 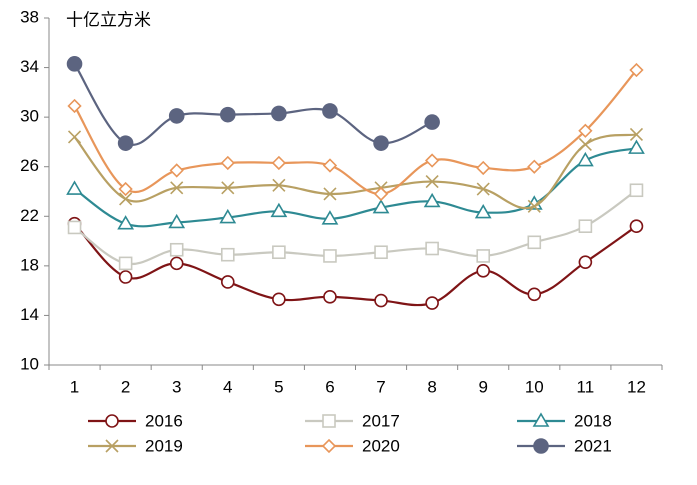 I want to click on y-tick-label: 34, so click(x=29, y=66).